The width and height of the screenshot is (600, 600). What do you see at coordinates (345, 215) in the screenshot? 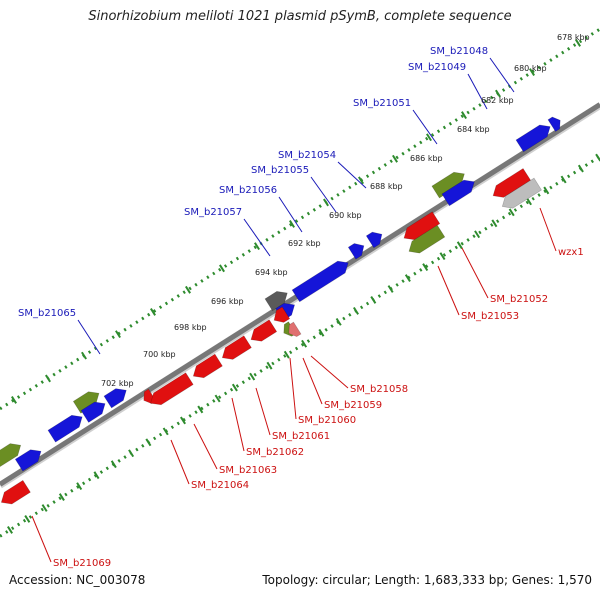
I see `scale-tick-label: 690 kbp` at bounding box center [345, 215].